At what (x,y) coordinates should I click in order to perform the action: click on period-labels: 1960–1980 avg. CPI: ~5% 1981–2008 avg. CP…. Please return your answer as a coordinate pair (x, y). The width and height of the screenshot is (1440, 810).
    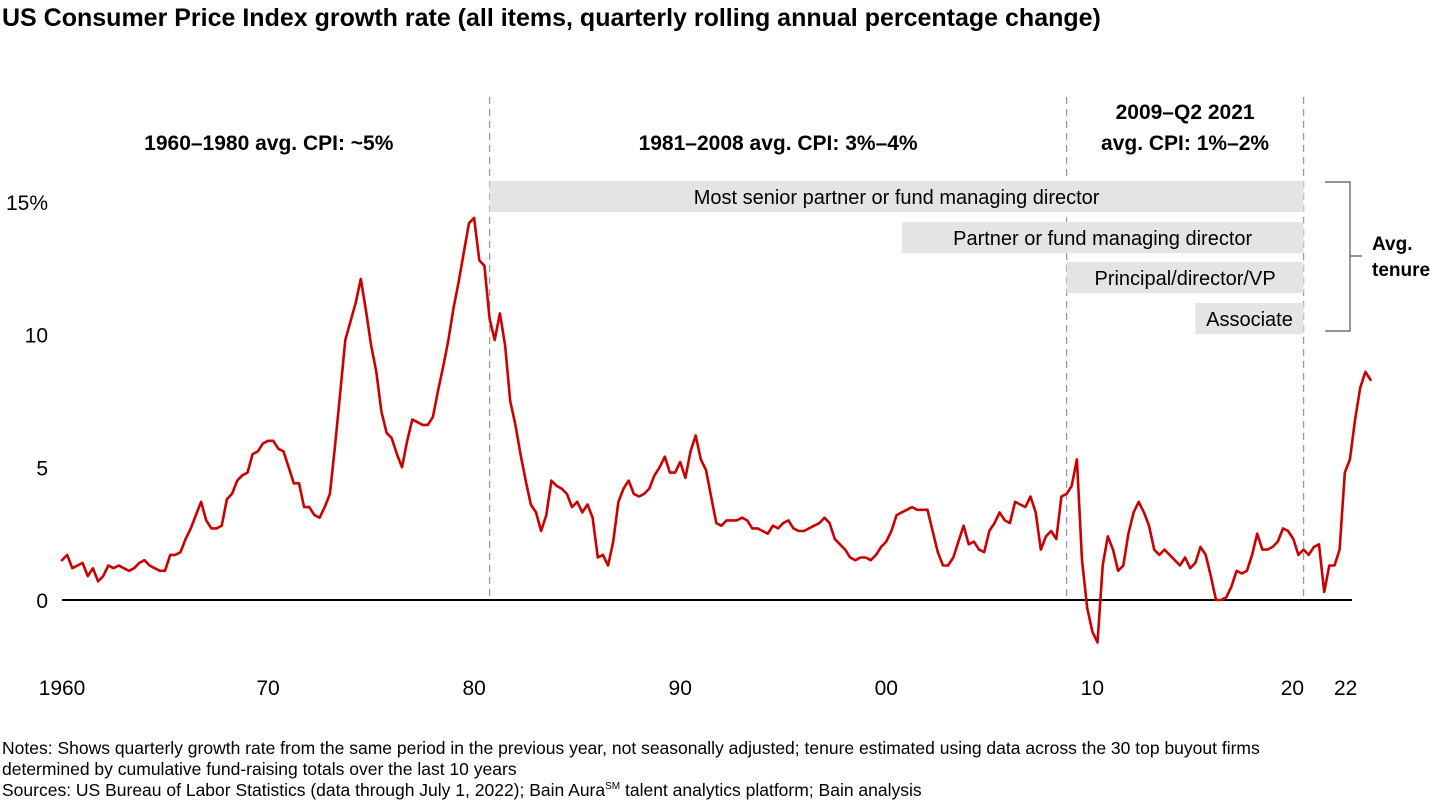
    Looking at the image, I should click on (706, 128).